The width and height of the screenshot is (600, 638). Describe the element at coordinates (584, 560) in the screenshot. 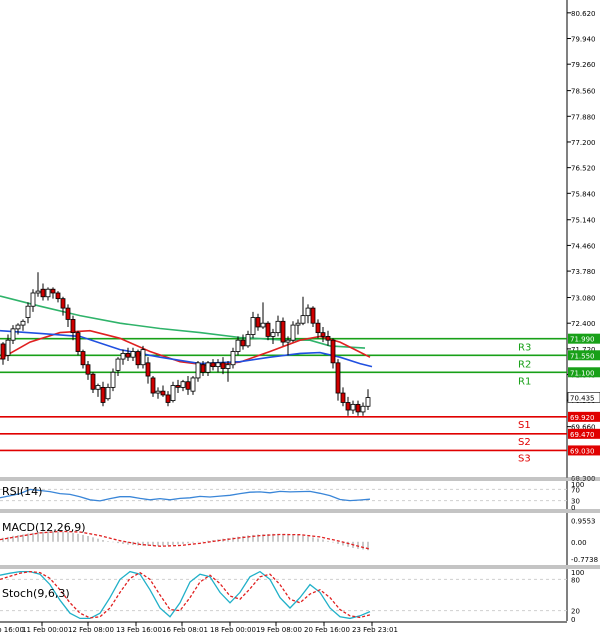

I see `macd-tick-label: -0.7738` at that location.